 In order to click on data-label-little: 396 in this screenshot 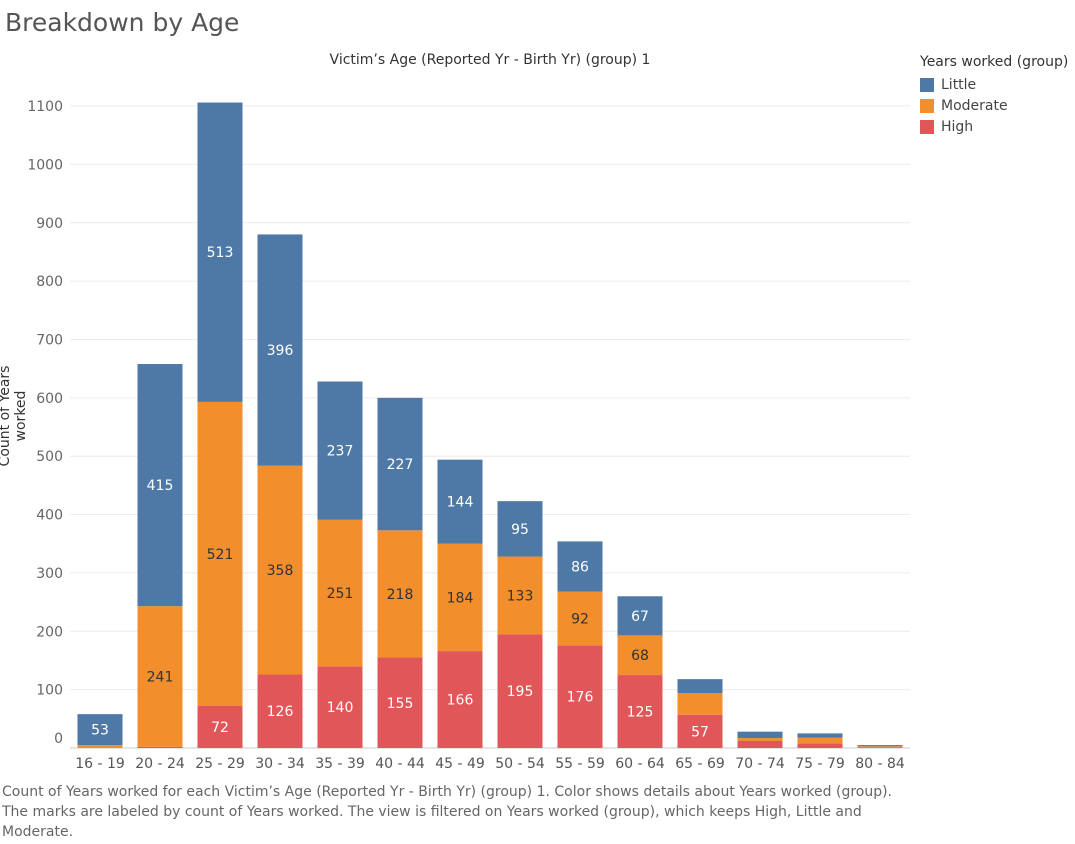, I will do `click(280, 351)`.